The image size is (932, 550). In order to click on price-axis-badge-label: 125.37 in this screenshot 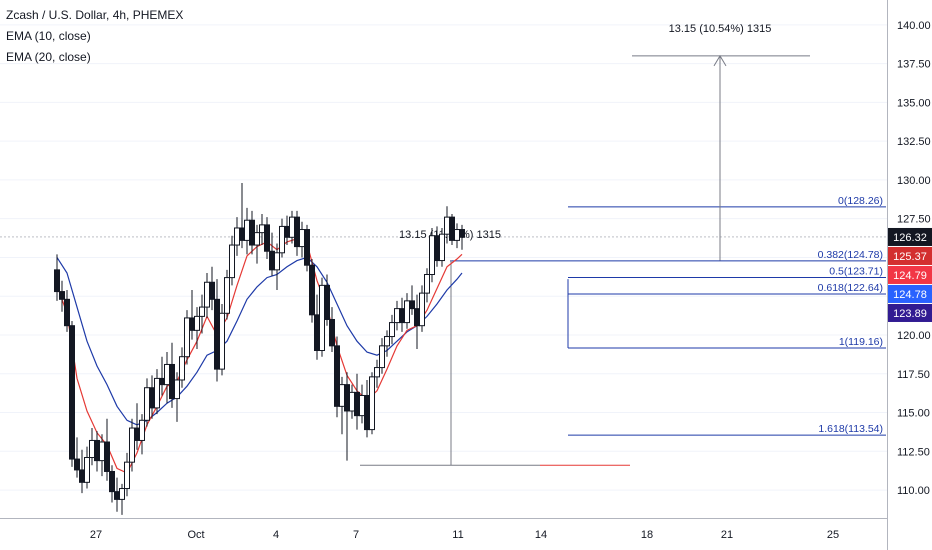, I will do `click(910, 257)`.